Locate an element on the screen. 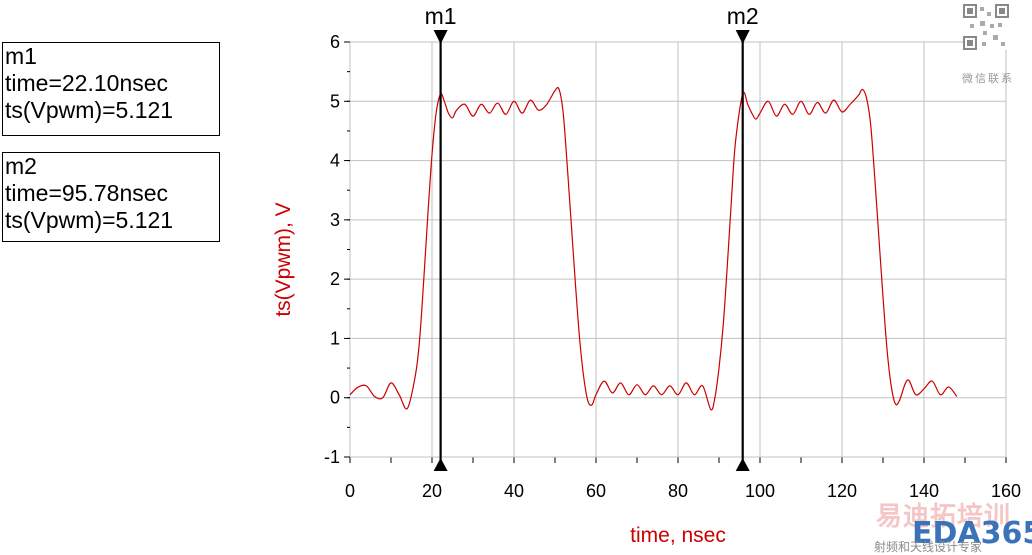 Image resolution: width=1032 pixels, height=555 pixels. x-tick-label: 40 is located at coordinates (514, 491).